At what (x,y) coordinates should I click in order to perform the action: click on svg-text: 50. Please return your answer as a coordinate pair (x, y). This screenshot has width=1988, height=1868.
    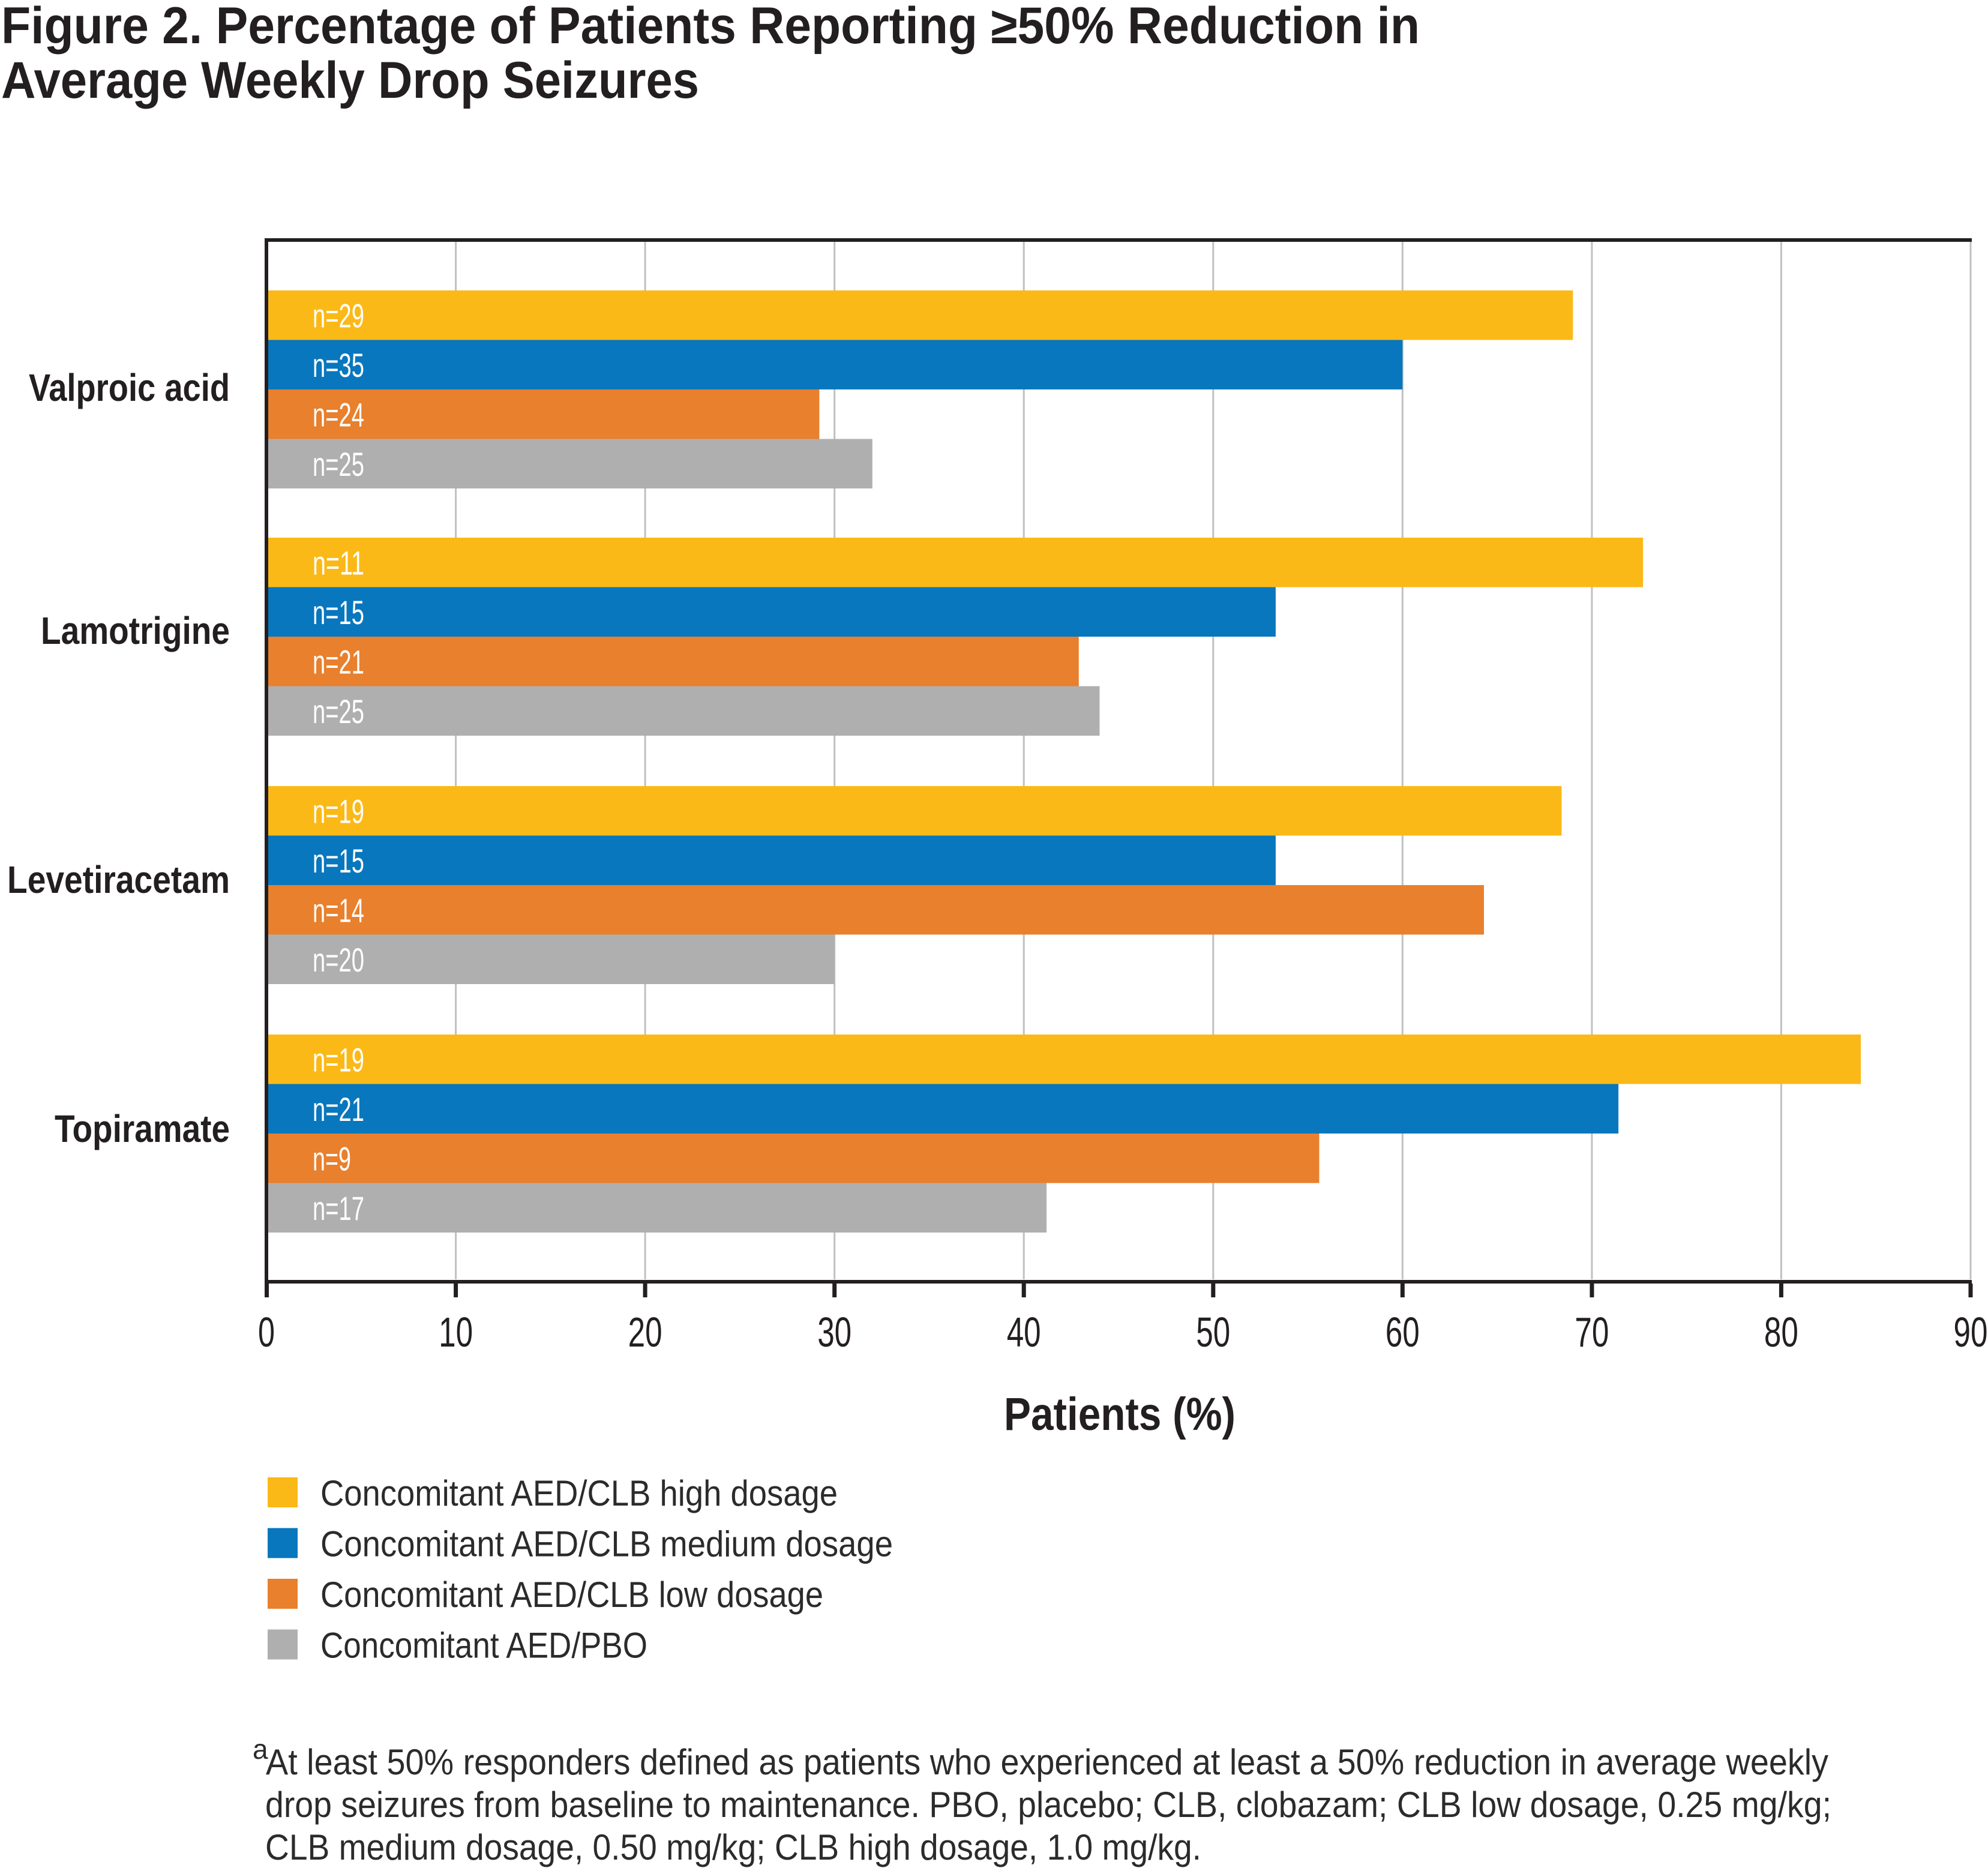
    Looking at the image, I should click on (1213, 1332).